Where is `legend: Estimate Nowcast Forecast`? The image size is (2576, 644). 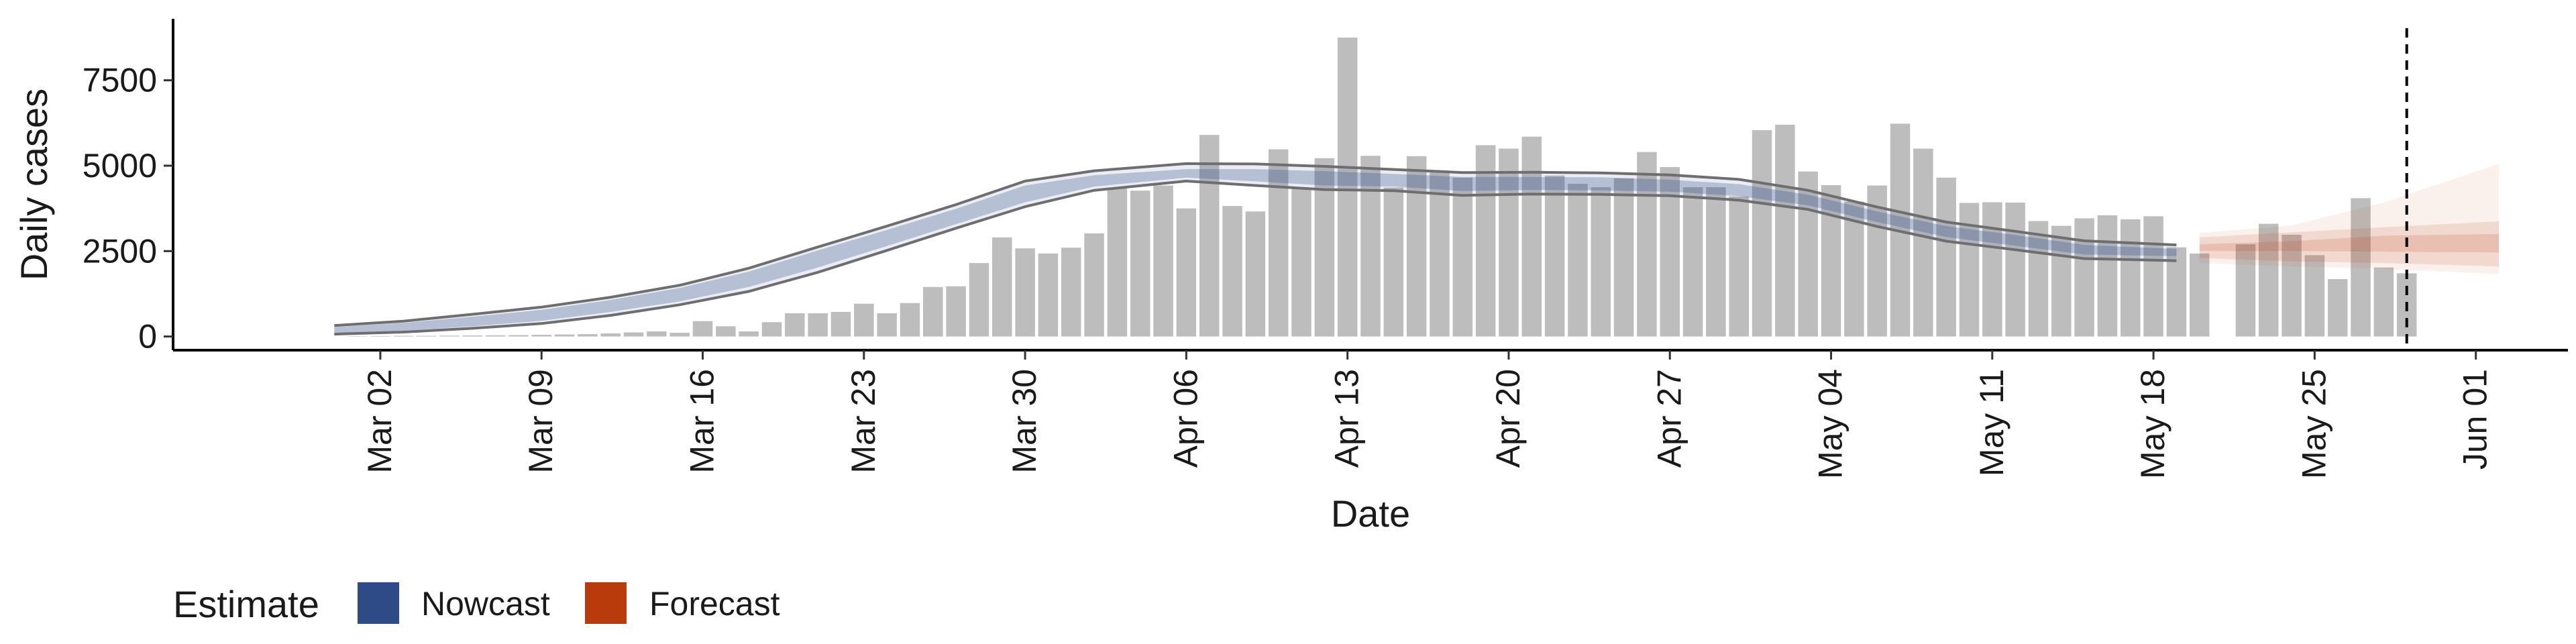
legend: Estimate Nowcast Forecast is located at coordinates (476, 603).